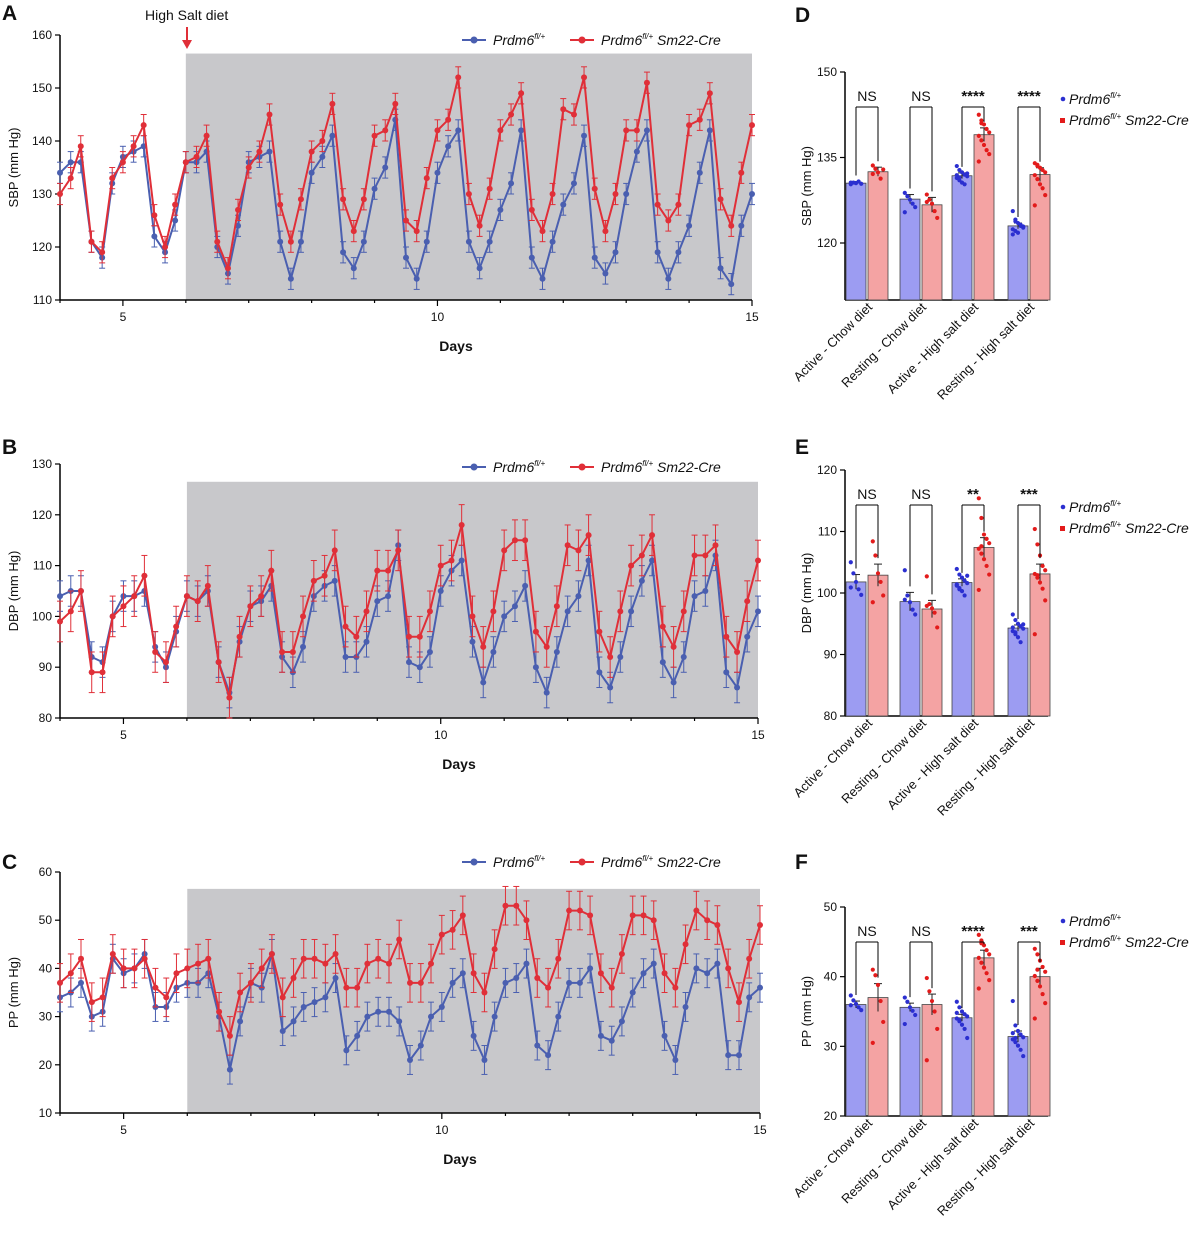  What do you see at coordinates (187, 38) in the screenshot?
I see `high-salt-arrow` at bounding box center [187, 38].